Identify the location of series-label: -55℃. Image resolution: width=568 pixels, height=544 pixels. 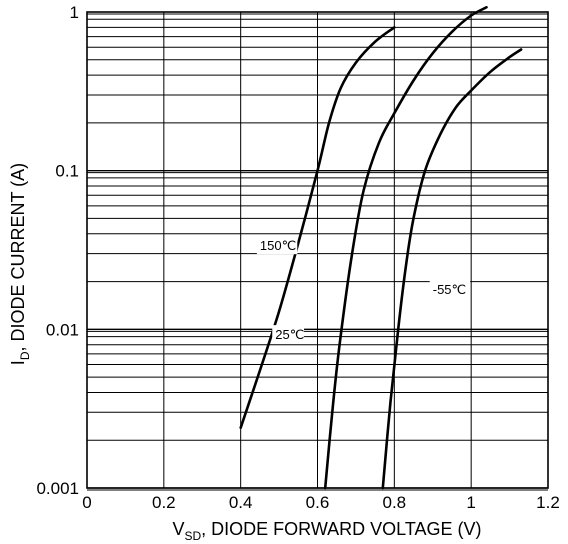
(449, 289).